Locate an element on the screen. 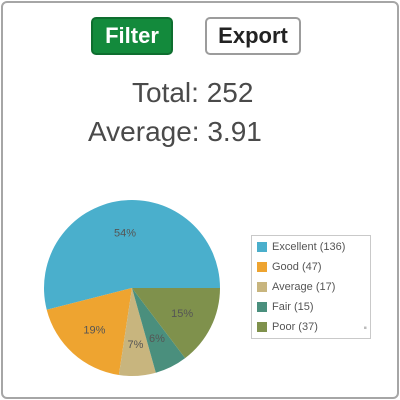 The image size is (400, 400). legend-label-average: Average (17) is located at coordinates (304, 287).